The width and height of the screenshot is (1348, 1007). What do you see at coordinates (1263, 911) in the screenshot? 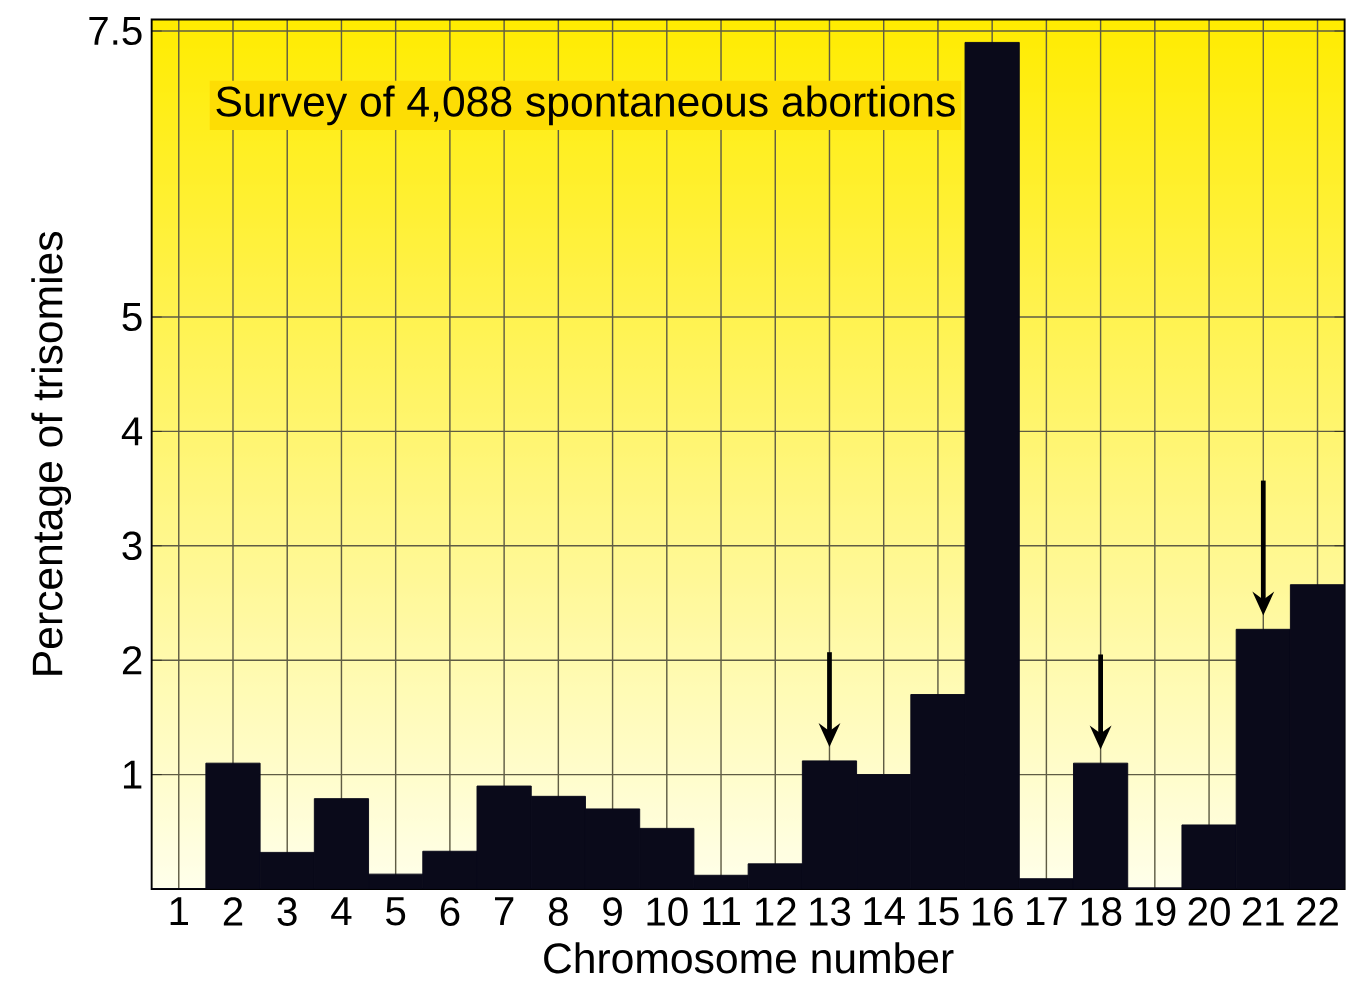
I see `x-tick-label: 21` at bounding box center [1263, 911].